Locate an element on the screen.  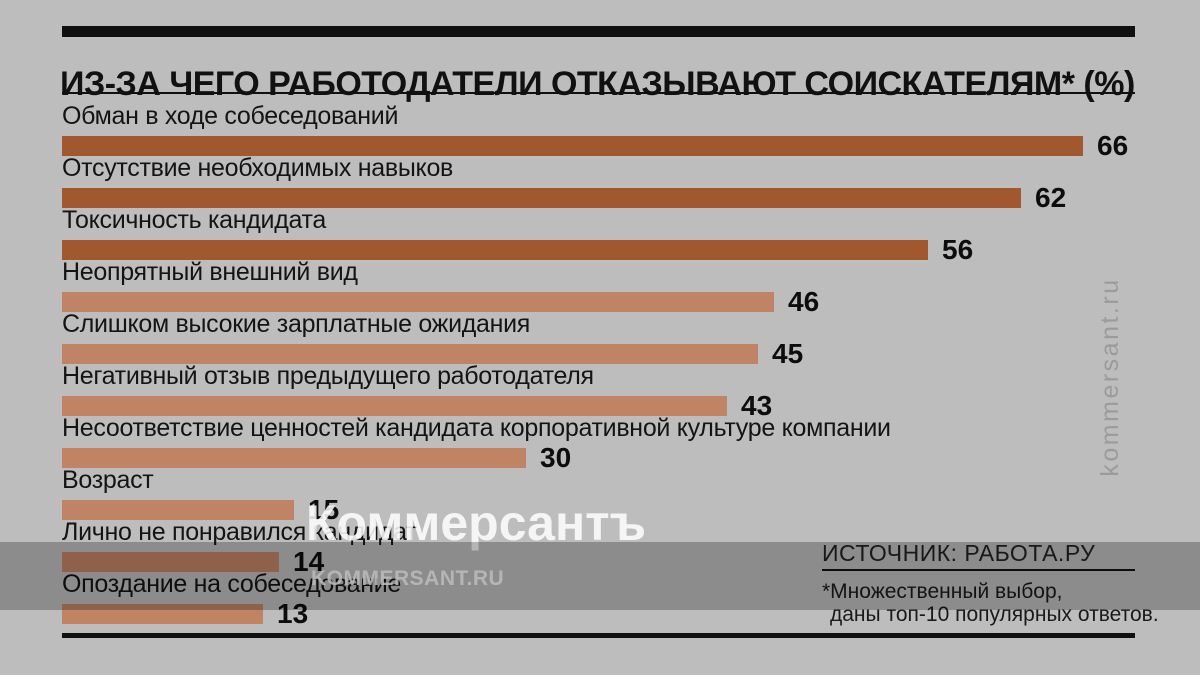
value-label: 46 is located at coordinates (804, 301).